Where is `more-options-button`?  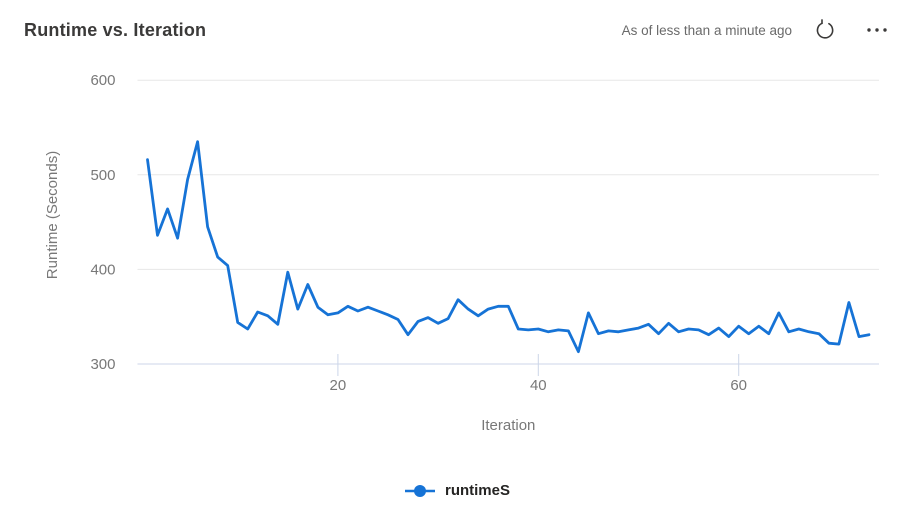
more-options-button is located at coordinates (877, 30).